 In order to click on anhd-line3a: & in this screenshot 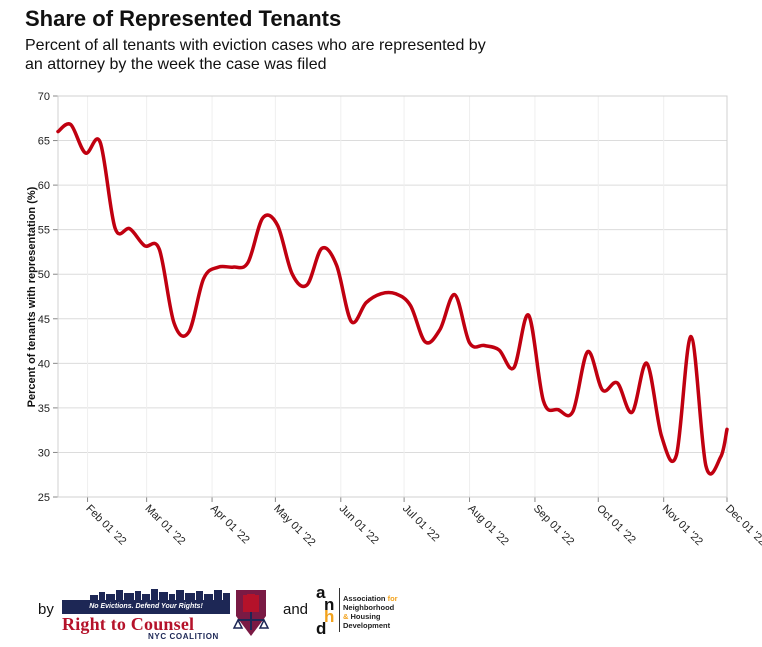, I will do `click(347, 616)`.